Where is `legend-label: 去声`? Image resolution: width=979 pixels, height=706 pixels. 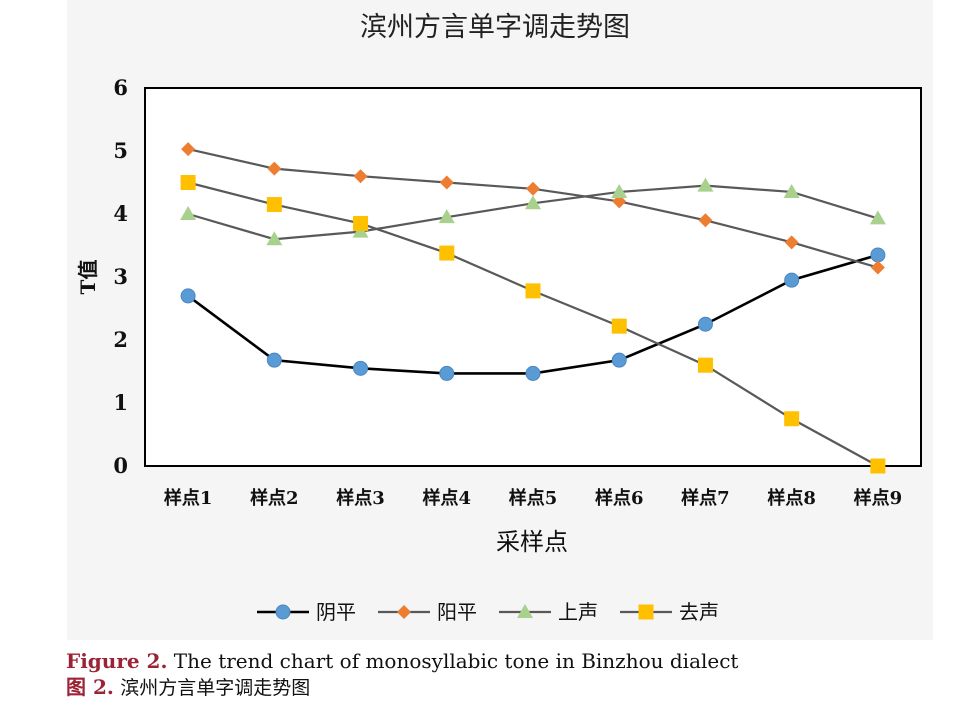 legend-label: 去声 is located at coordinates (699, 612).